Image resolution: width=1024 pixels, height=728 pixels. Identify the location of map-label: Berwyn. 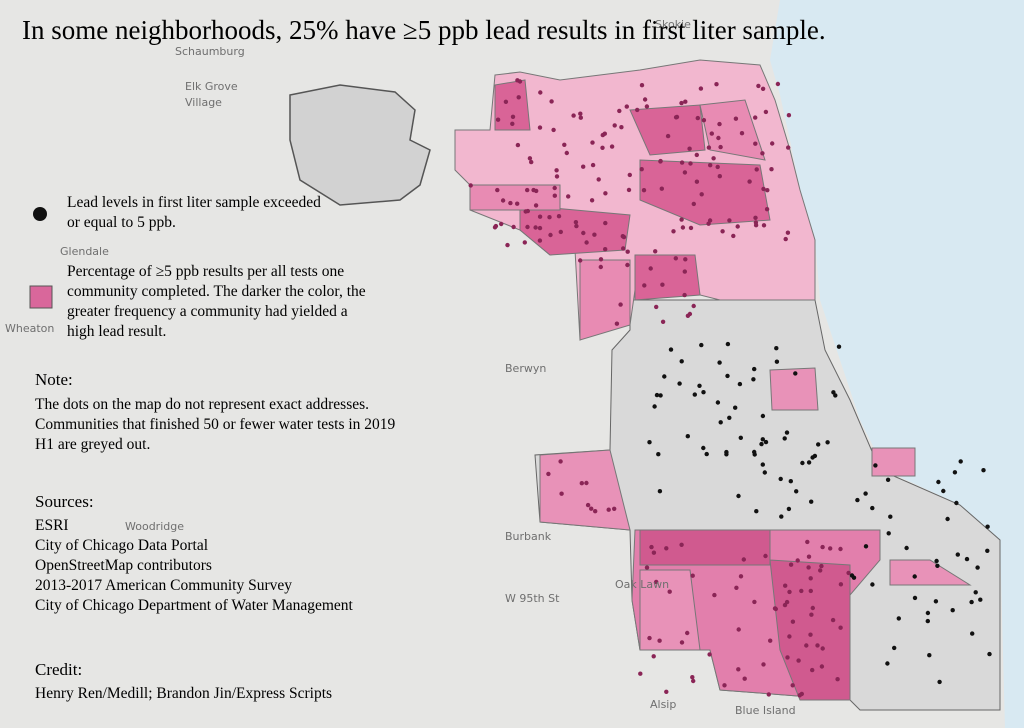
(526, 368).